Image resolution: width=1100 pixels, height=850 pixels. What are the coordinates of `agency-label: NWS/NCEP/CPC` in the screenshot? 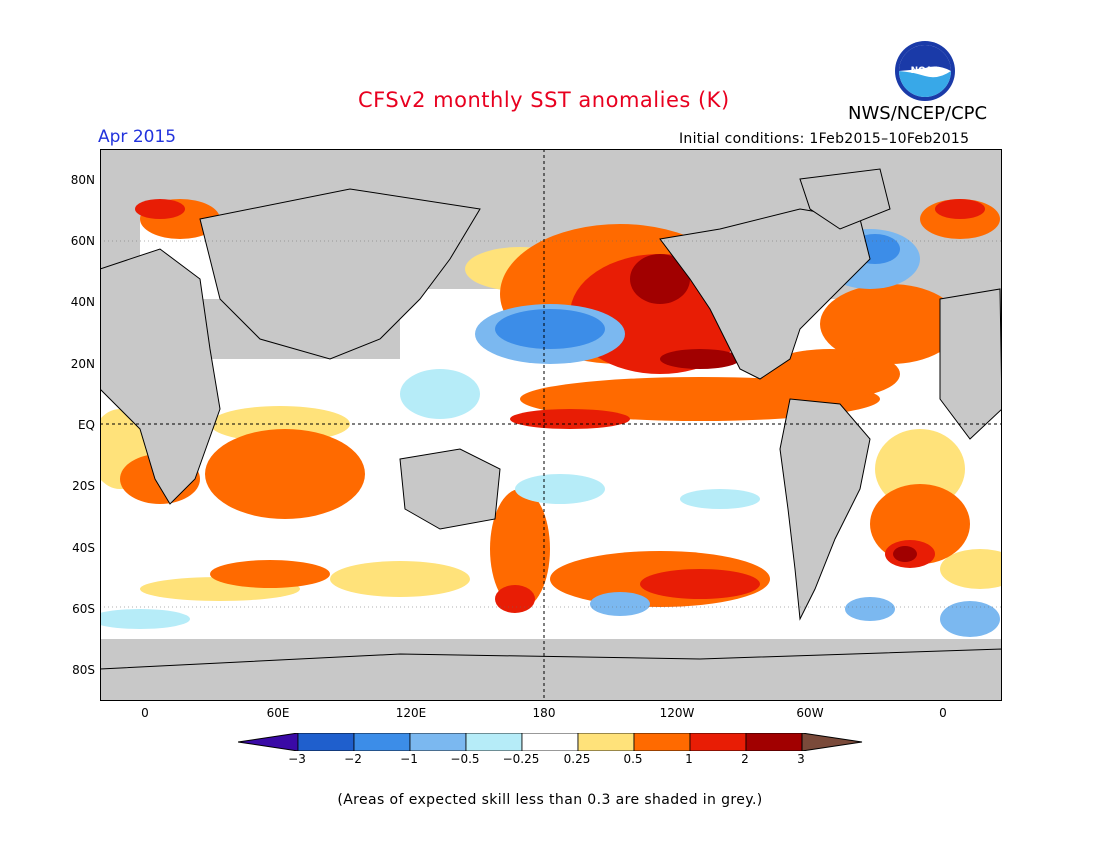 It's located at (918, 113).